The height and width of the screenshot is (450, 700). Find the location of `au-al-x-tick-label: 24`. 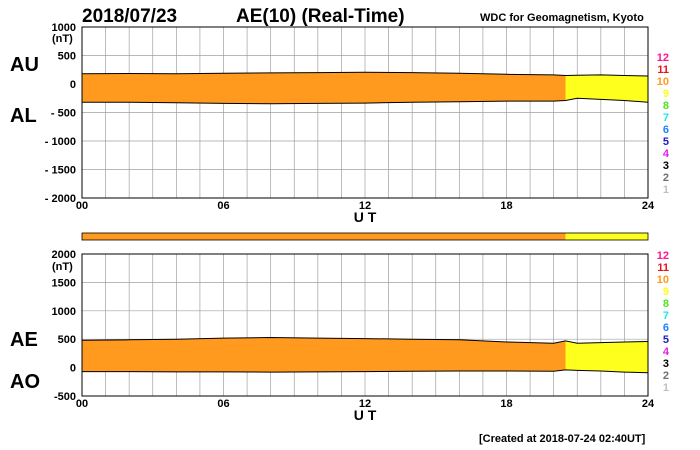

au-al-x-tick-label: 24 is located at coordinates (648, 206).